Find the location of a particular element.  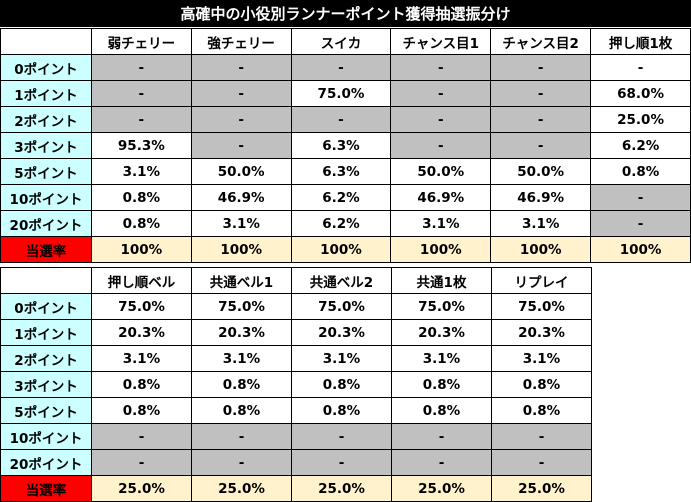

row-header: 10ポイント is located at coordinates (46, 436).